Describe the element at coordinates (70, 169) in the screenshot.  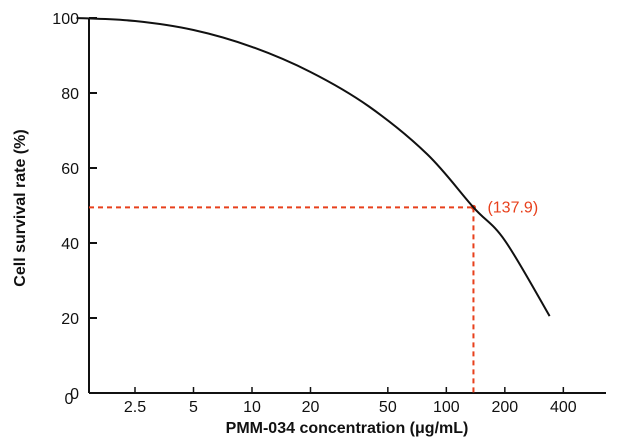
I see `y-tick-label: 60` at that location.